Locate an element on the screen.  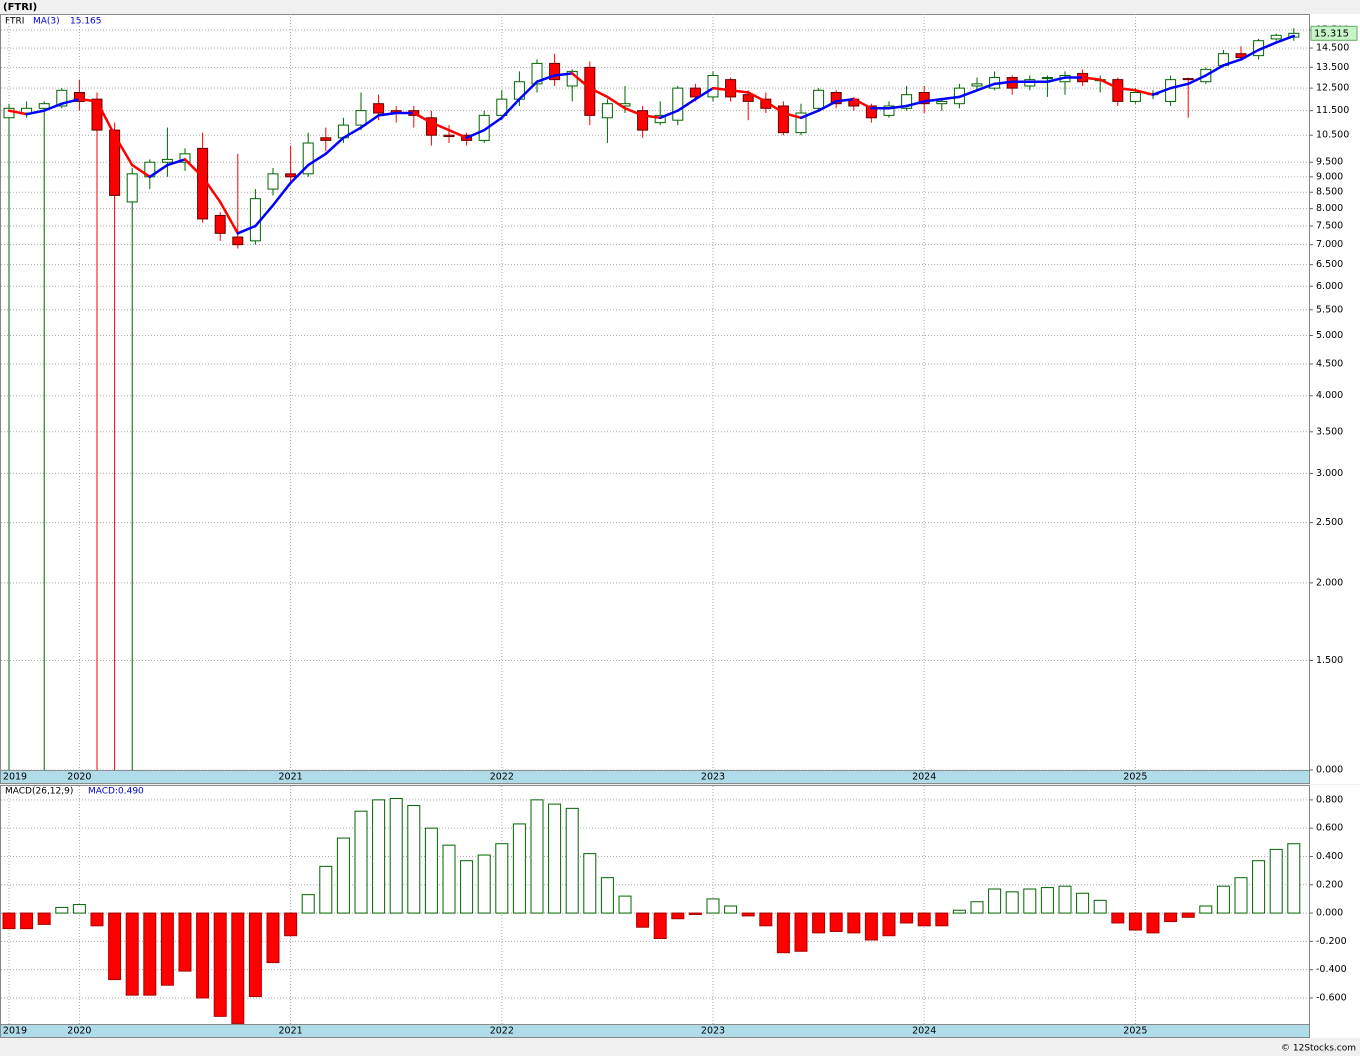
y-tick-label: 7.500 is located at coordinates (1329, 226).